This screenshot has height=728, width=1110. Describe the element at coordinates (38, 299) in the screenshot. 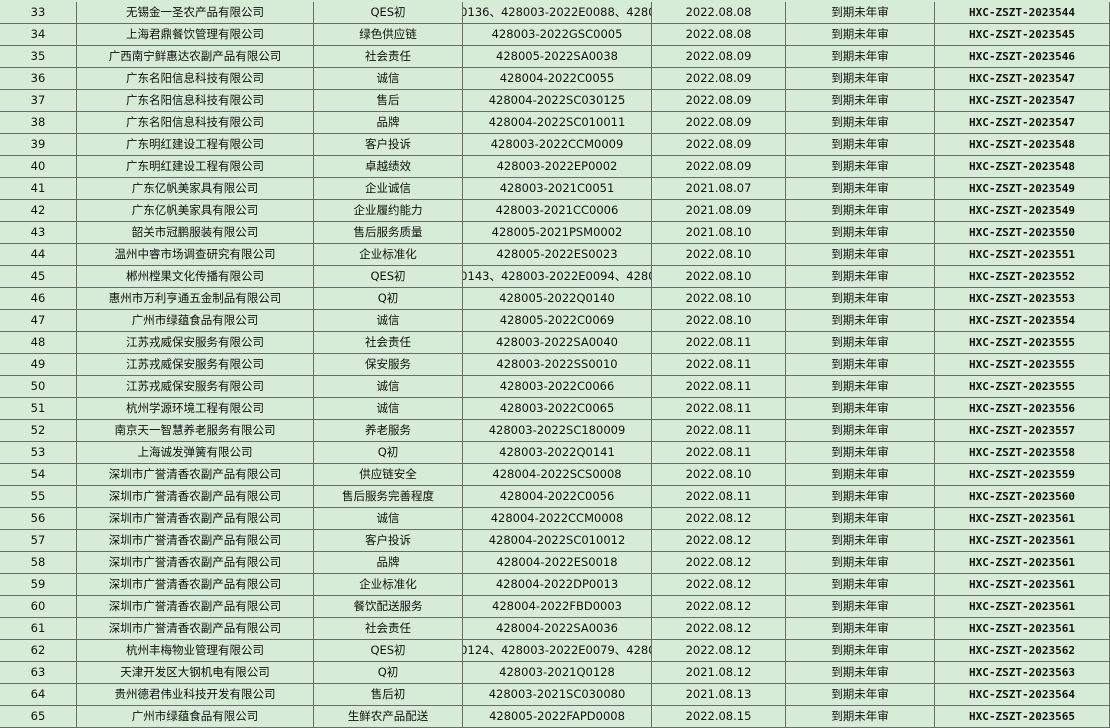

I see `row-number: 46` at that location.